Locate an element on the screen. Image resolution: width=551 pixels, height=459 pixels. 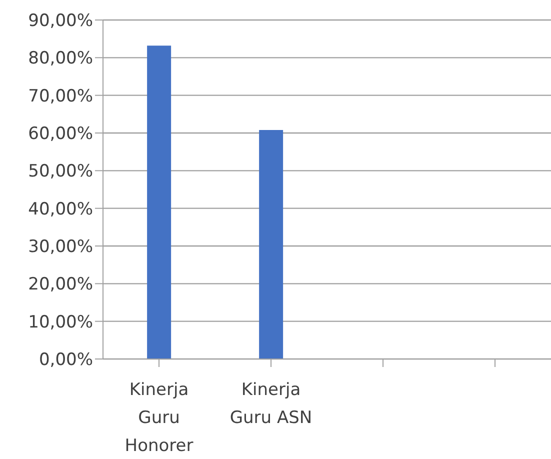
x-tick-label: Kinerja Guru ASN is located at coordinates (271, 404).